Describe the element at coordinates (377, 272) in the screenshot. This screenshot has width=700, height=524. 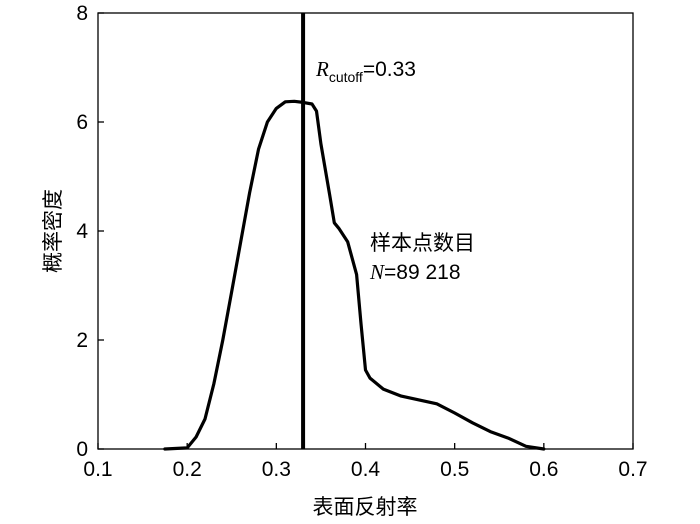
I see `sample-count-symbol: N` at that location.